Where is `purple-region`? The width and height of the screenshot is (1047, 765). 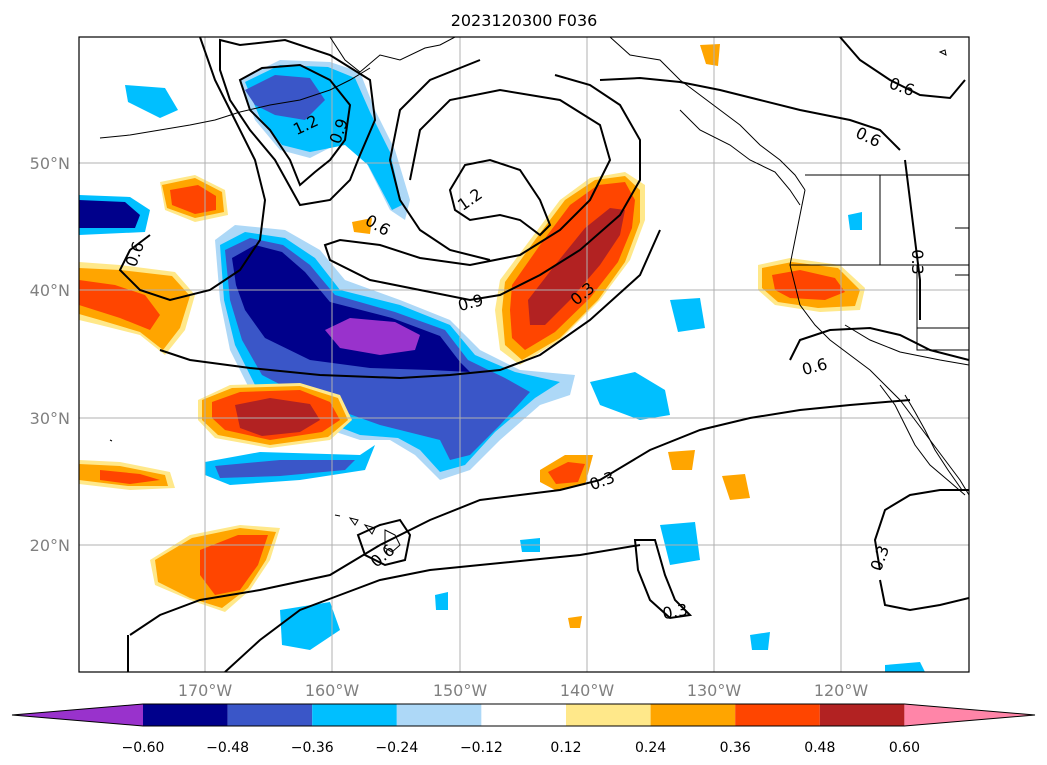 purple-region is located at coordinates (372, 336).